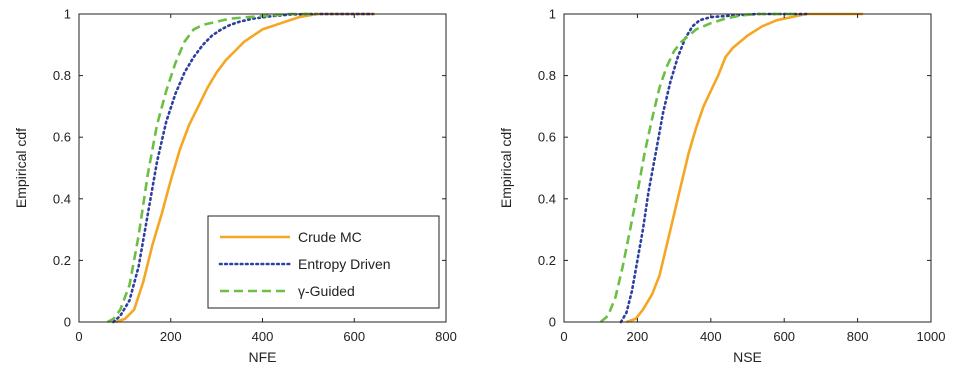  Describe the element at coordinates (931, 336) in the screenshot. I see `x-tick-label: 1000` at that location.